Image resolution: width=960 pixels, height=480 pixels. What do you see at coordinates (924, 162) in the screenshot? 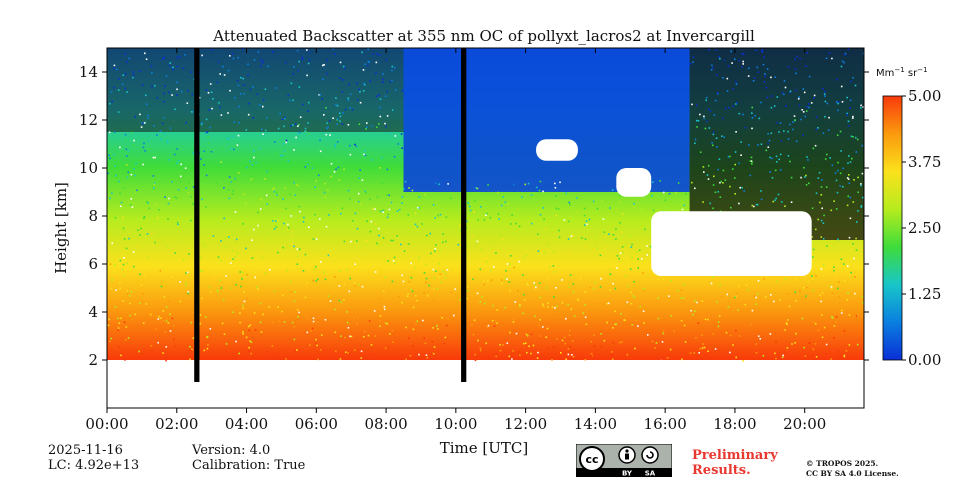
I see `colorbar-tick-label: 3.75` at bounding box center [924, 162].